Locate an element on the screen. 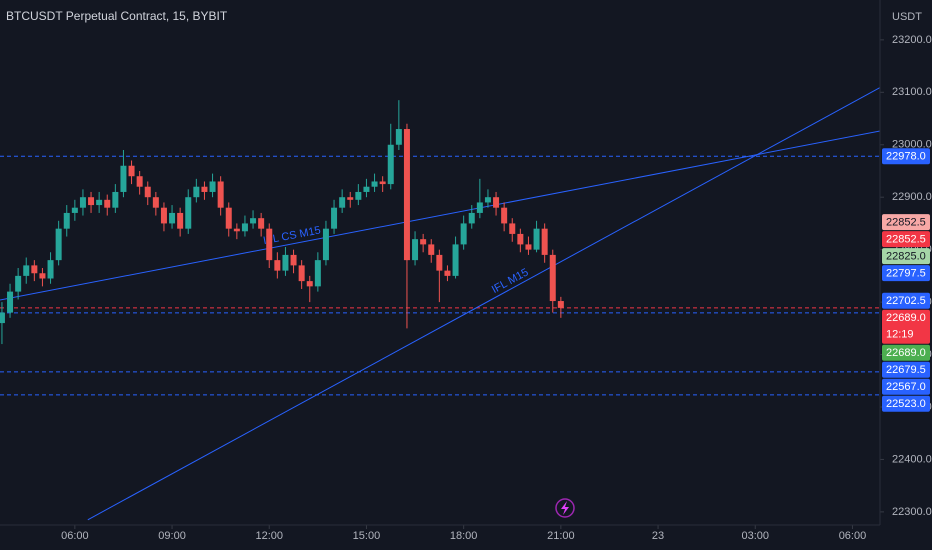 Image resolution: width=932 pixels, height=550 pixels. event-icon is located at coordinates (565, 508).